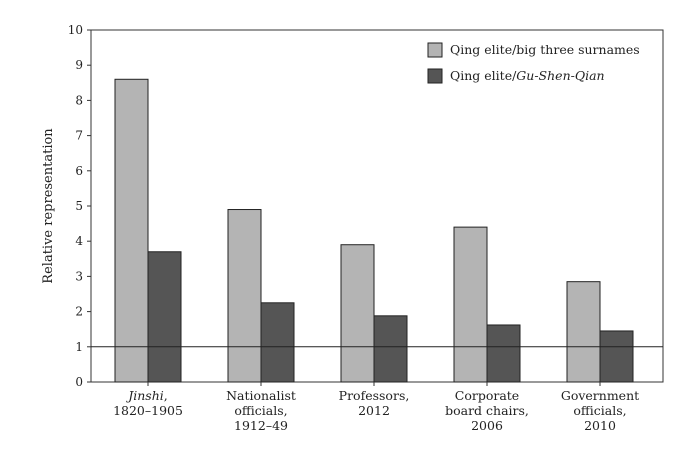 The image size is (700, 449). What do you see at coordinates (148, 410) in the screenshot?
I see `x-category-label-line: 1820–1905` at bounding box center [148, 410].